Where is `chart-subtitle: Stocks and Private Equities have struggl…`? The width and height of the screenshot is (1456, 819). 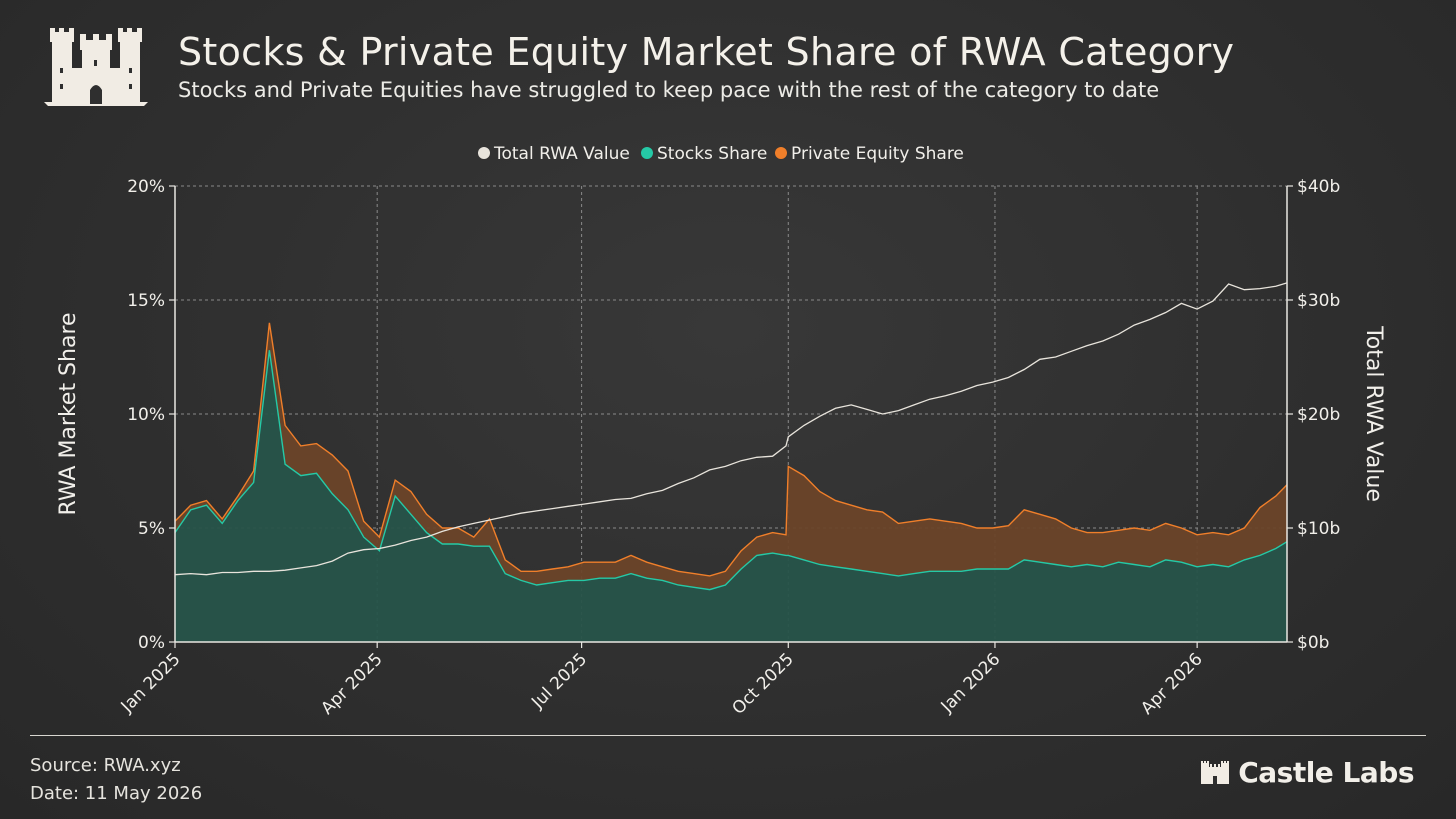
chart-subtitle: Stocks and Private Equities have struggl… is located at coordinates (669, 90).